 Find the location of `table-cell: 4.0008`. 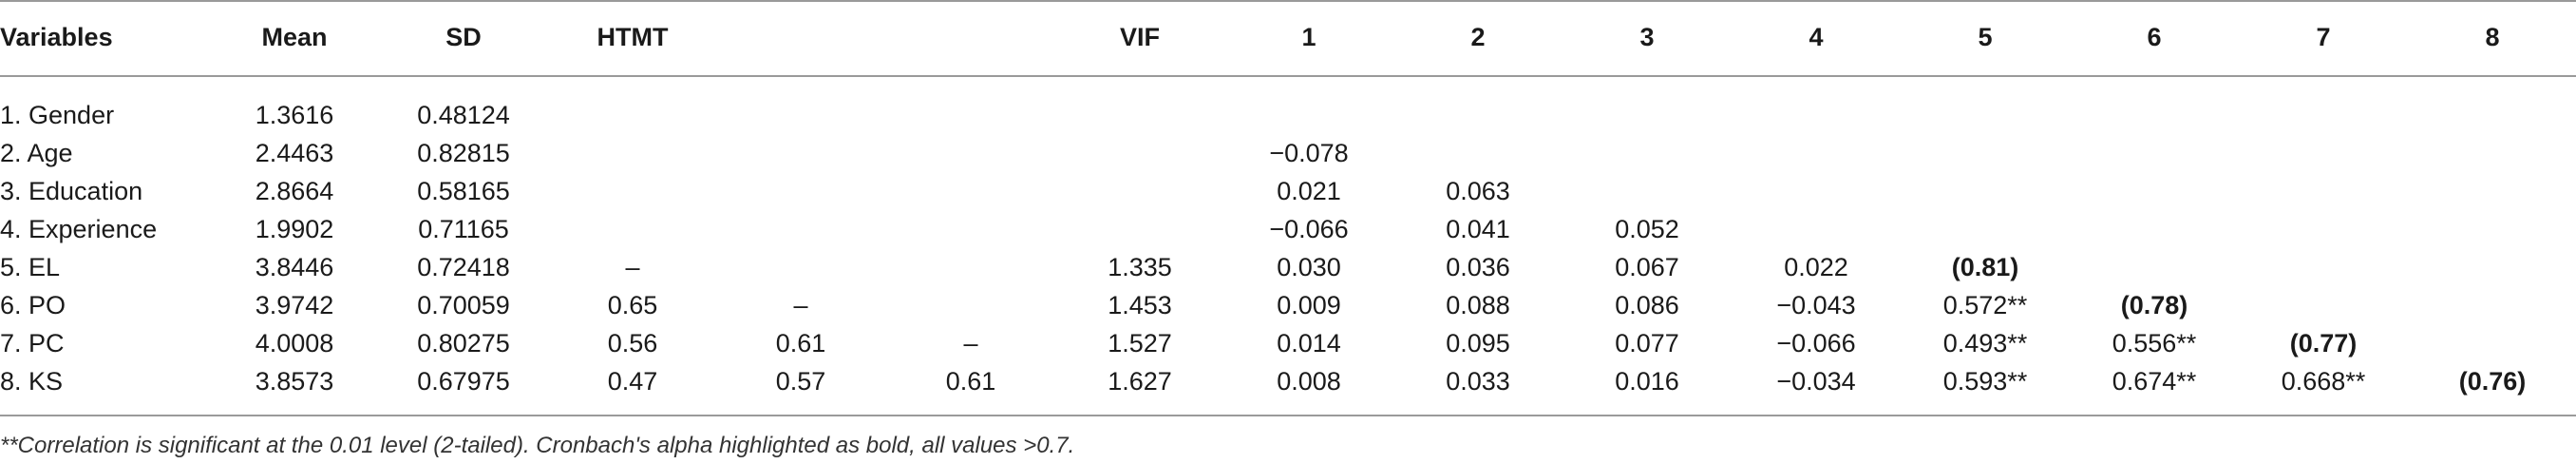

table-cell: 4.0008 is located at coordinates (294, 343).